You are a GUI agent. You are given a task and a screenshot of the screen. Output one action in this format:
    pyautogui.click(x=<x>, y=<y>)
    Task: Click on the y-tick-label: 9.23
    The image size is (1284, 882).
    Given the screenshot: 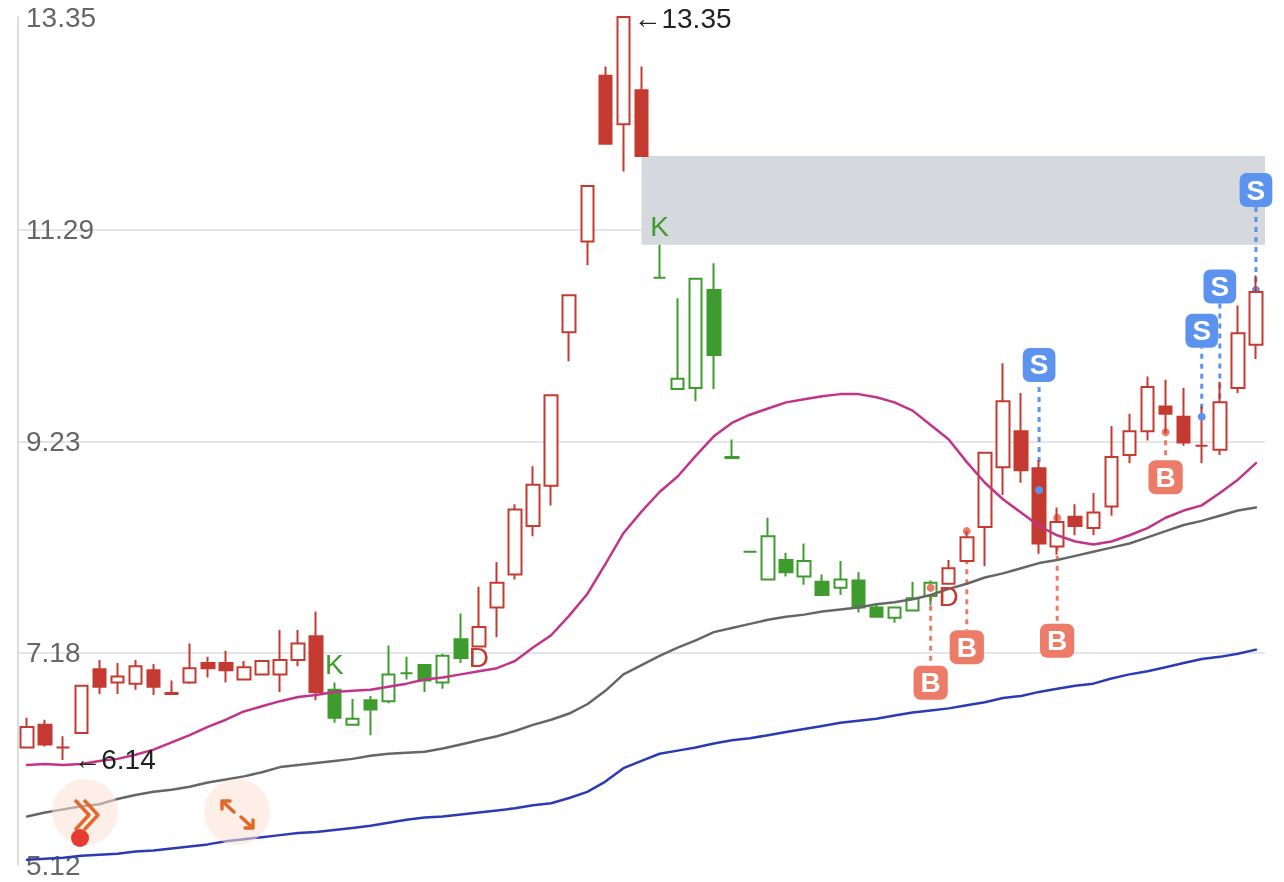 What is the action you would take?
    pyautogui.click(x=53, y=442)
    